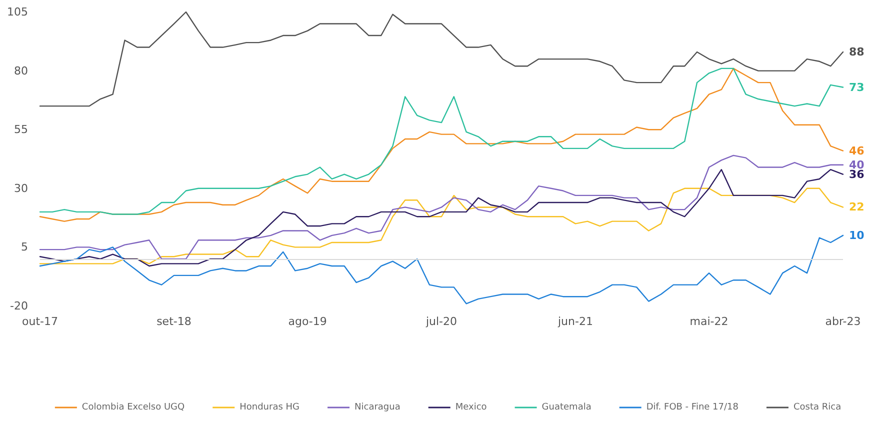  Describe the element at coordinates (133, 407) in the screenshot. I see `legend-label: Colombia Excelso UGQ` at that location.